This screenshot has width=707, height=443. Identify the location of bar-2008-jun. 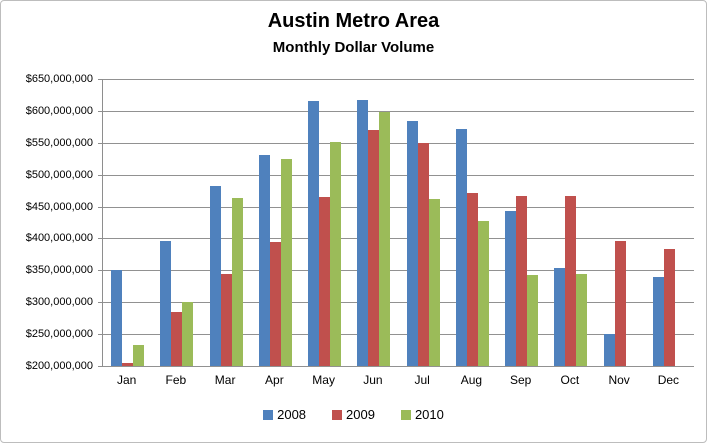
(363, 233).